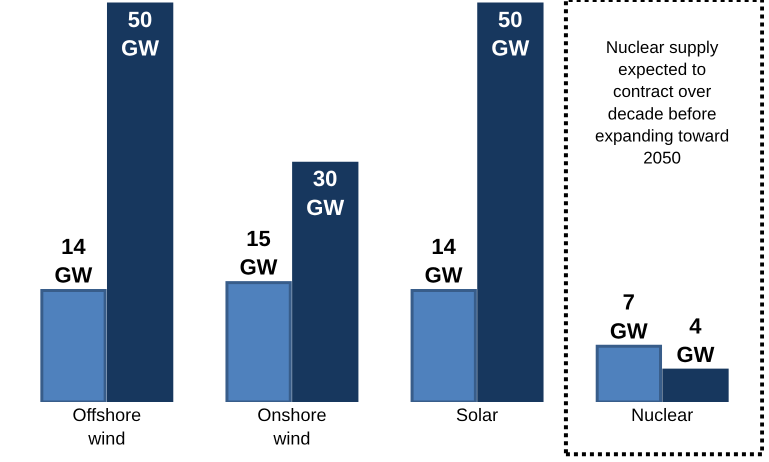 This screenshot has height=462, width=769. Describe the element at coordinates (629, 317) in the screenshot. I see `data-label: 7 GW` at that location.